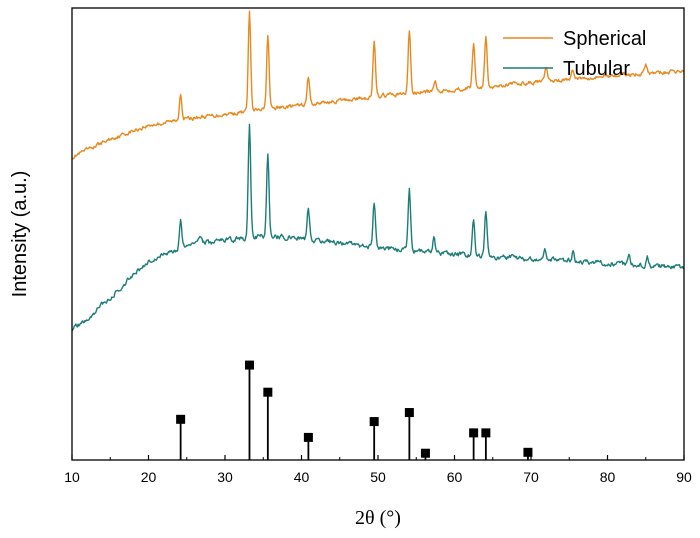  Describe the element at coordinates (684, 477) in the screenshot. I see `x-tick-label: 90` at that location.